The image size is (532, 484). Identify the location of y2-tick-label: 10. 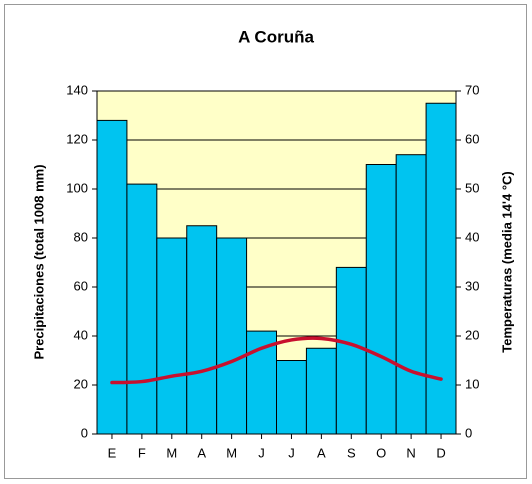
(472, 383).